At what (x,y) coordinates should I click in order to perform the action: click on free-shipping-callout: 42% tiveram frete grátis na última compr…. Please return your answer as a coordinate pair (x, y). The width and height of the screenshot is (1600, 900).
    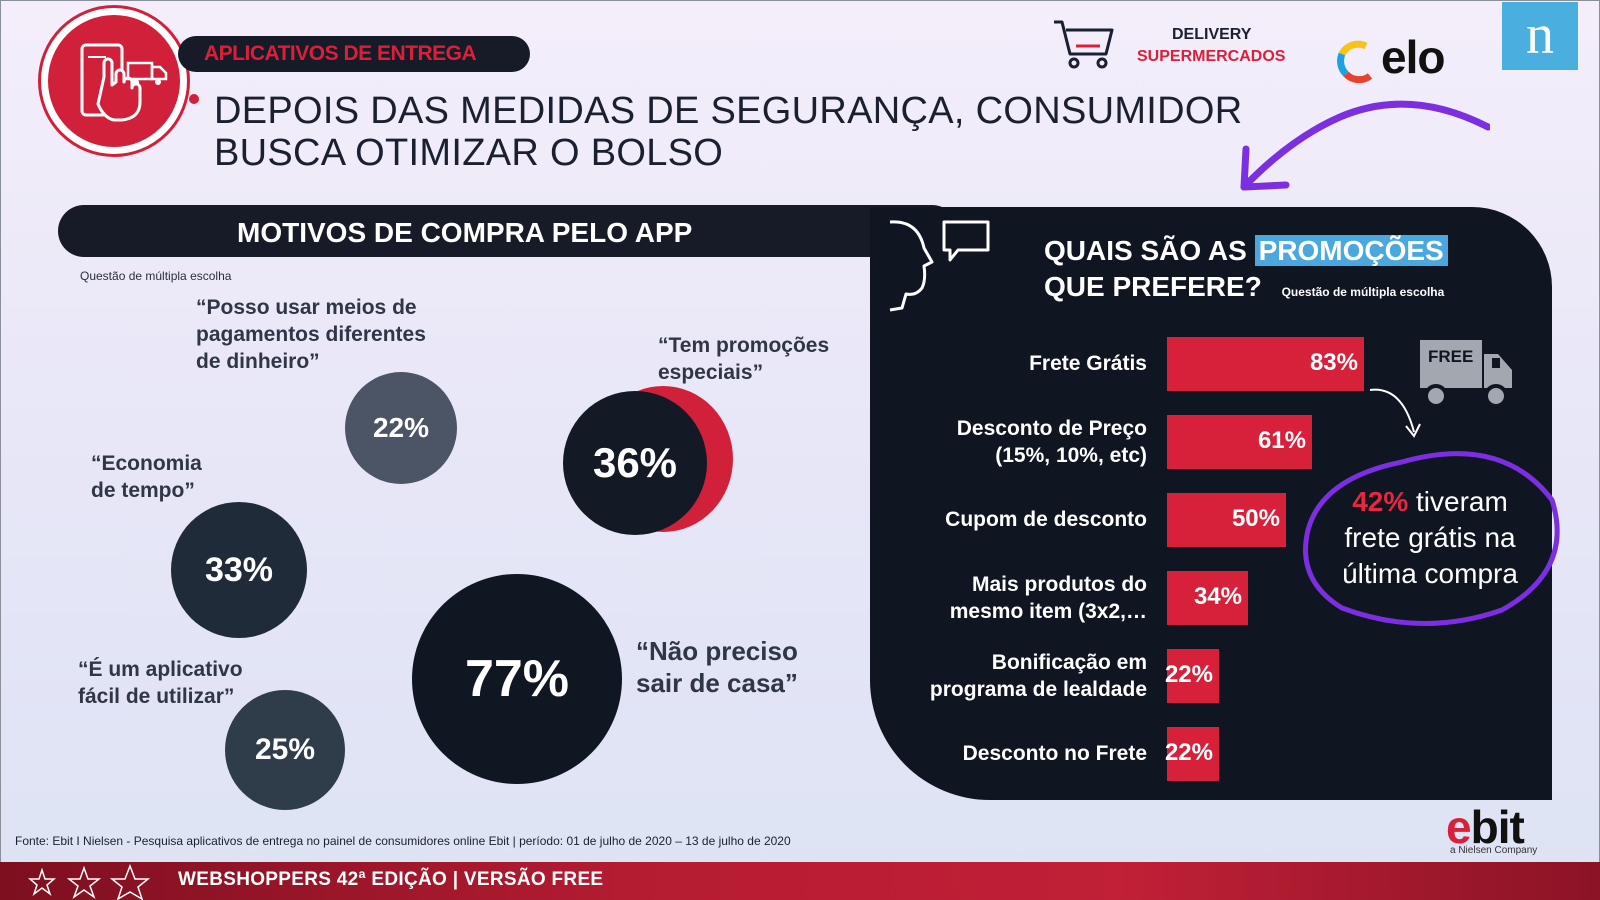
    Looking at the image, I should click on (1430, 538).